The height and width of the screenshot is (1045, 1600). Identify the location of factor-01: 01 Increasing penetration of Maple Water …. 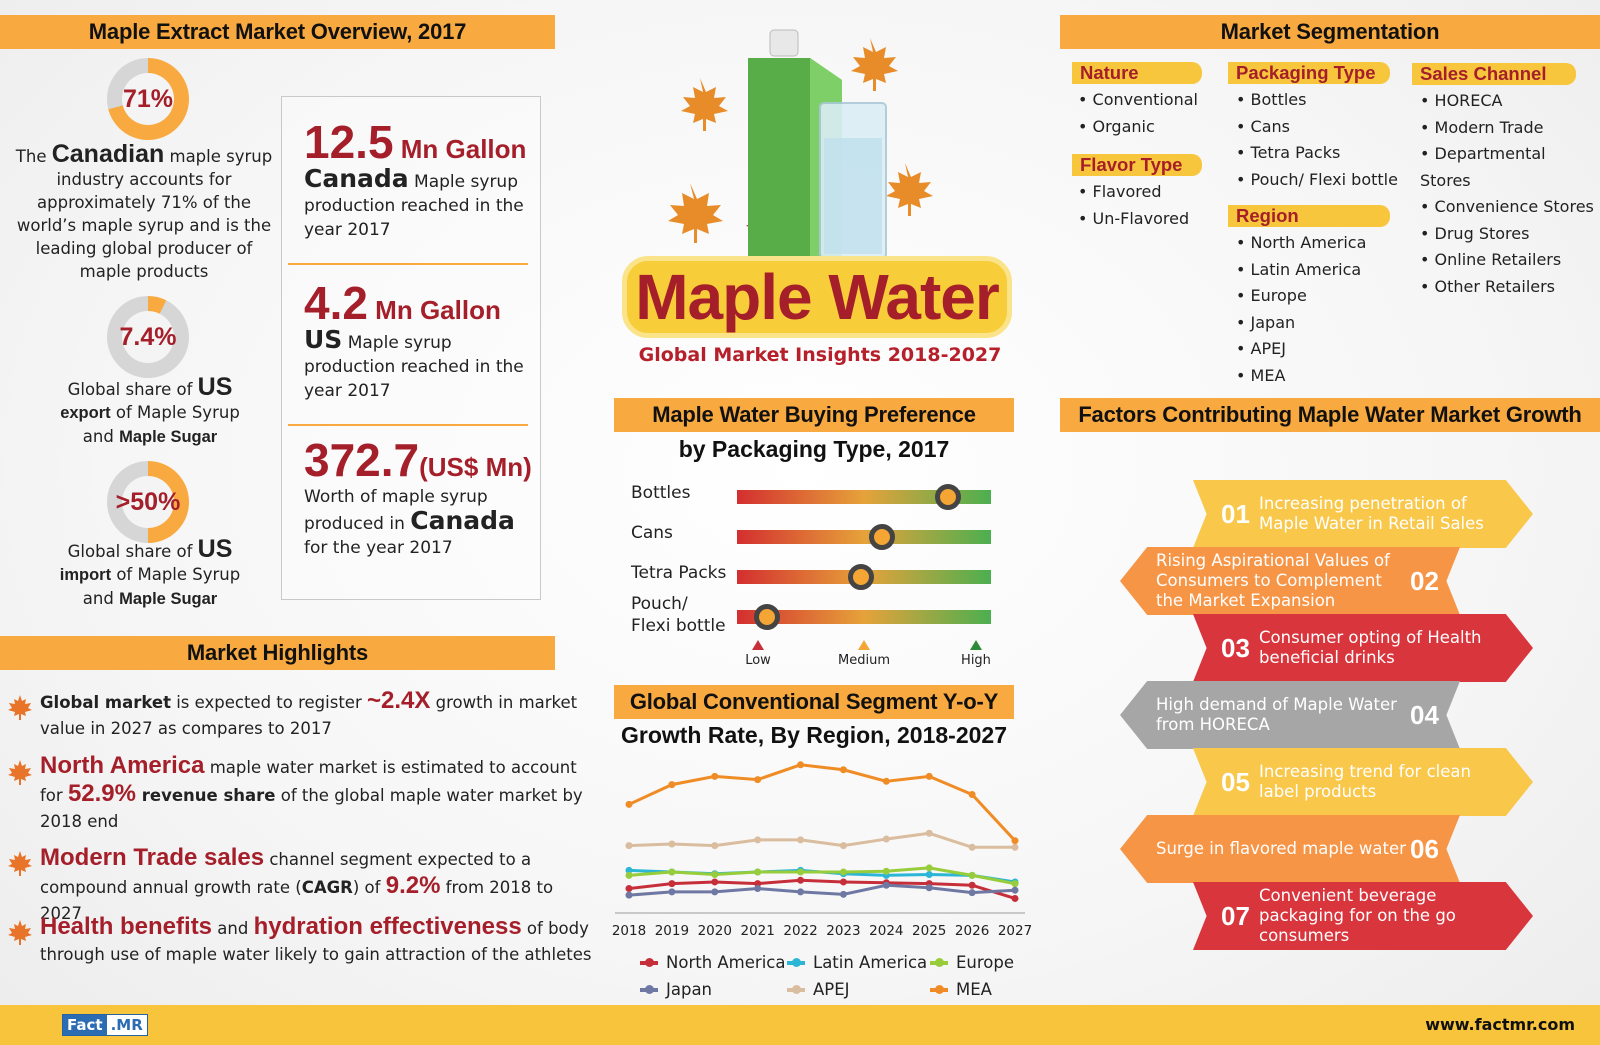
(1363, 514).